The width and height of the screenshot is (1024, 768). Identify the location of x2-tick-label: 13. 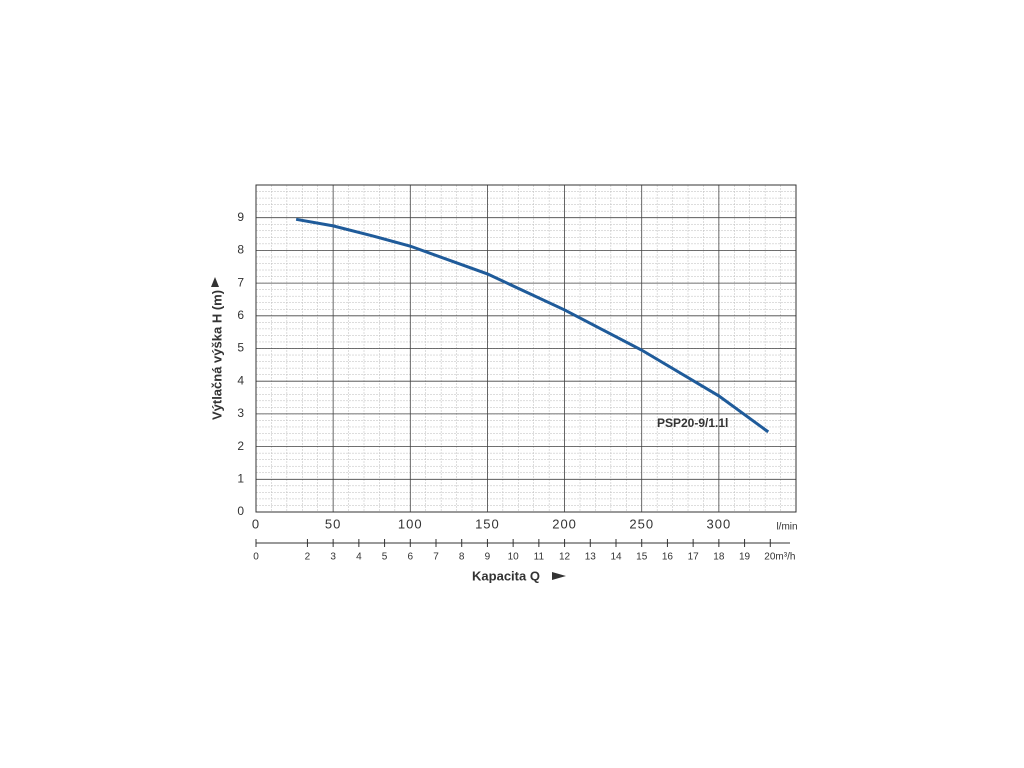
(591, 557).